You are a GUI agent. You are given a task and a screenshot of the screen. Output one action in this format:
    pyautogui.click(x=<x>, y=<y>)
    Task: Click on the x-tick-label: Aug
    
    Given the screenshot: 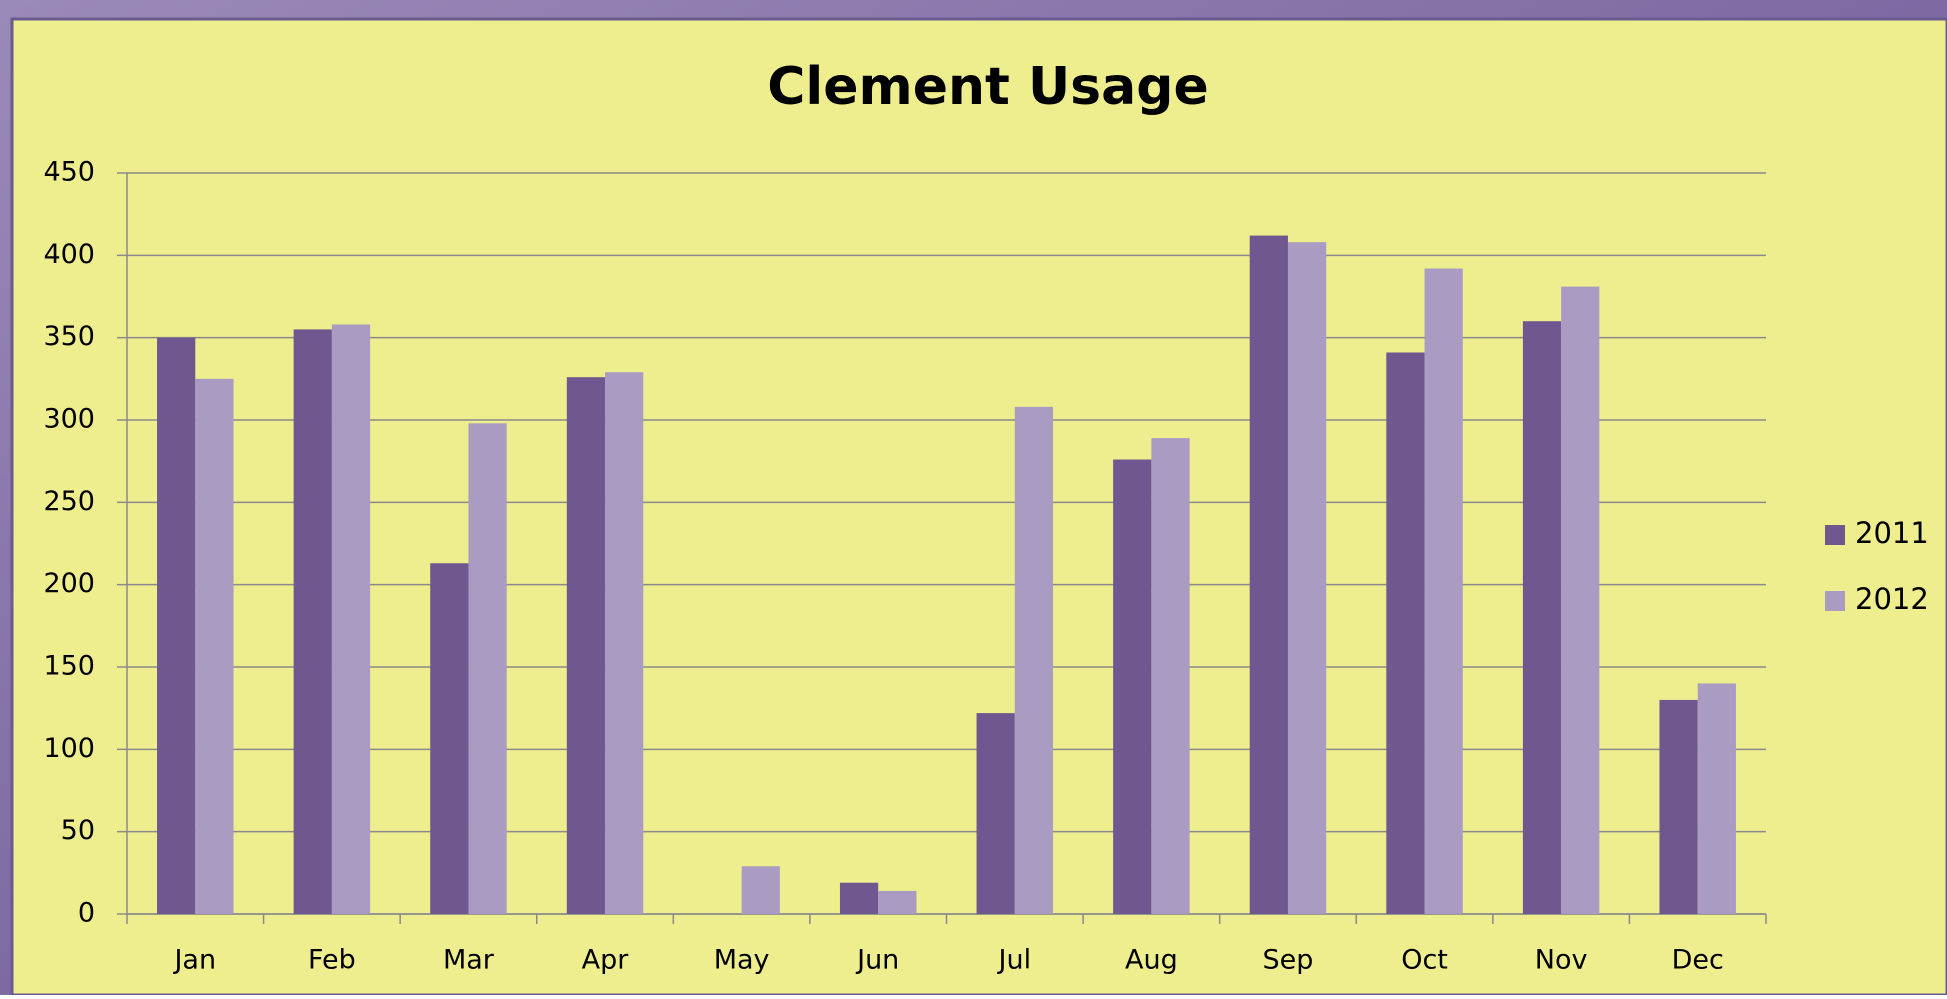 What is the action you would take?
    pyautogui.click(x=1151, y=960)
    